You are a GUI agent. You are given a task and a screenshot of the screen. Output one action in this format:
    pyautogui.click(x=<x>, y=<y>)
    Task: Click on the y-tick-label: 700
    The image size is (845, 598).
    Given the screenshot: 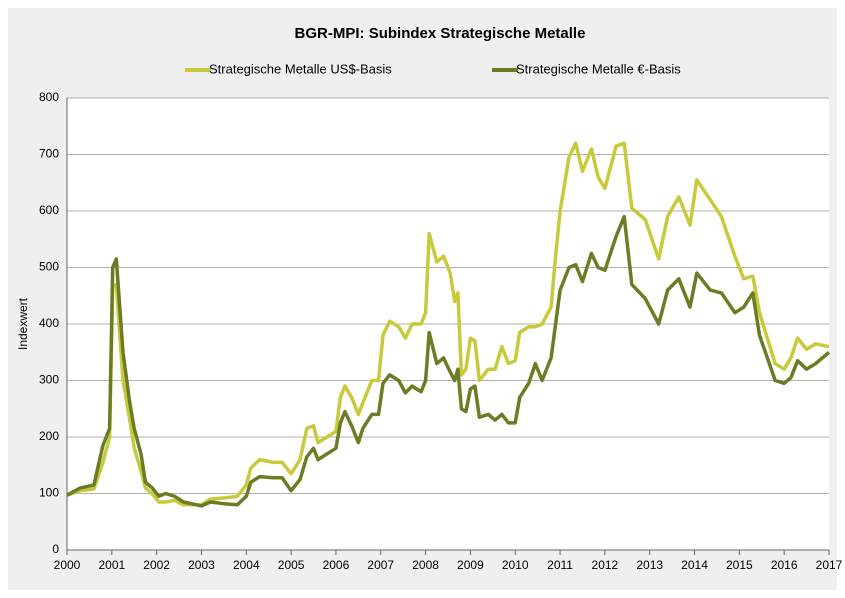 What is the action you would take?
    pyautogui.click(x=49, y=154)
    